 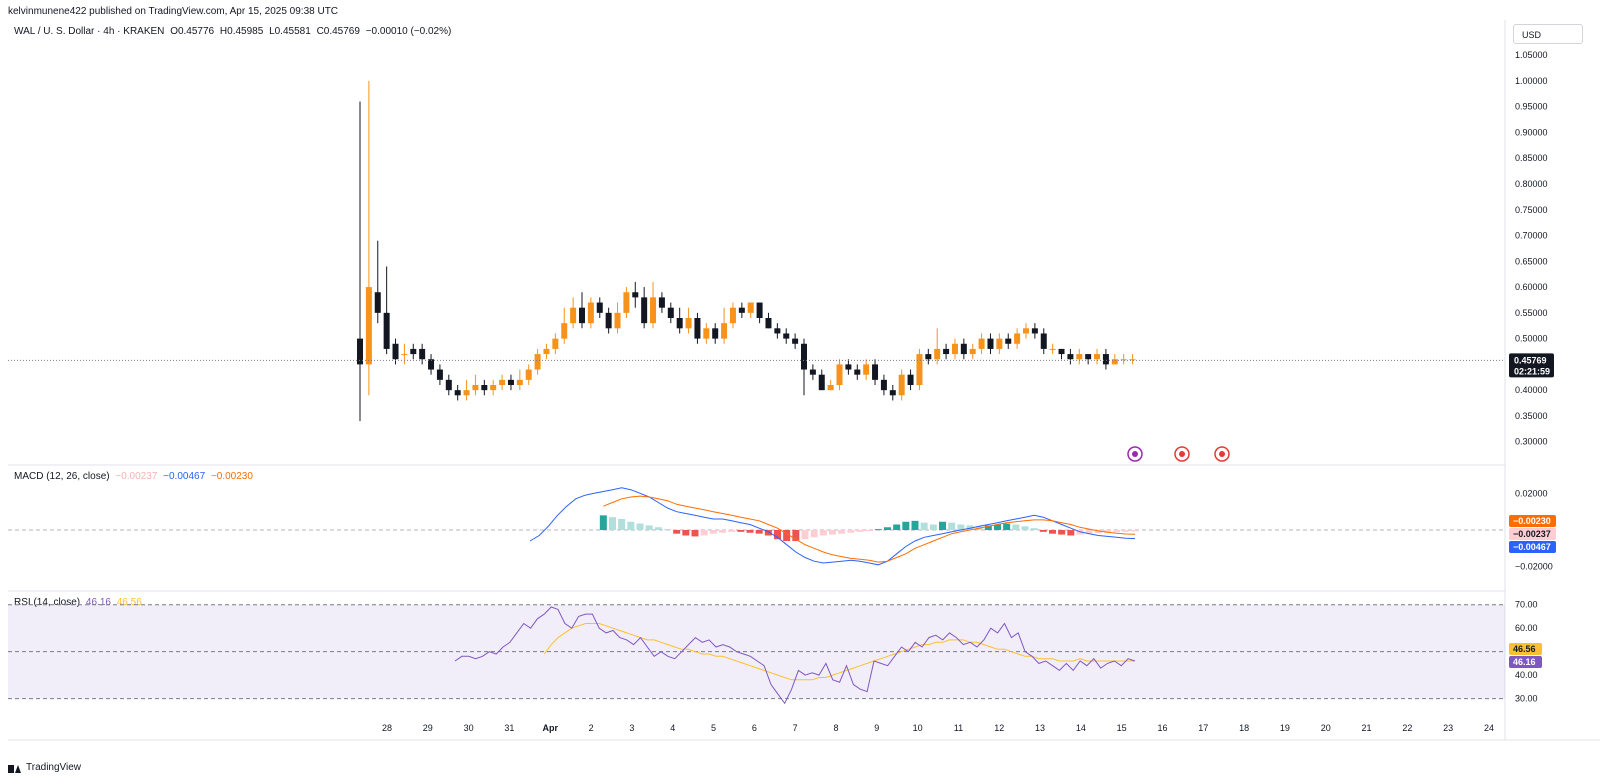 I want to click on currency-selector: USD, so click(x=1548, y=34).